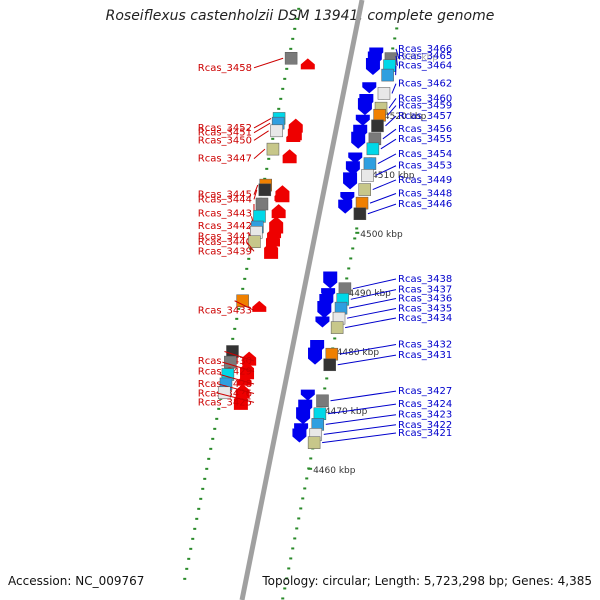  I want to click on gene-label-Rcas_3457: Rcas_3457, so click(425, 116).